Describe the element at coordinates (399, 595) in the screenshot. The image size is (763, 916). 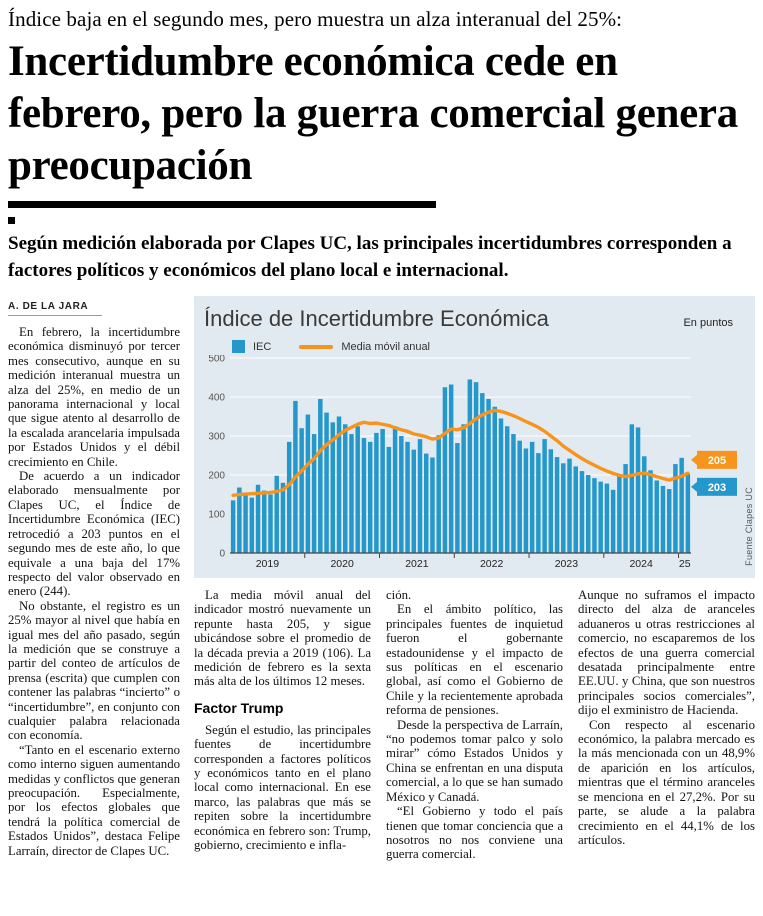
I see `paragraph: ción.` at that location.